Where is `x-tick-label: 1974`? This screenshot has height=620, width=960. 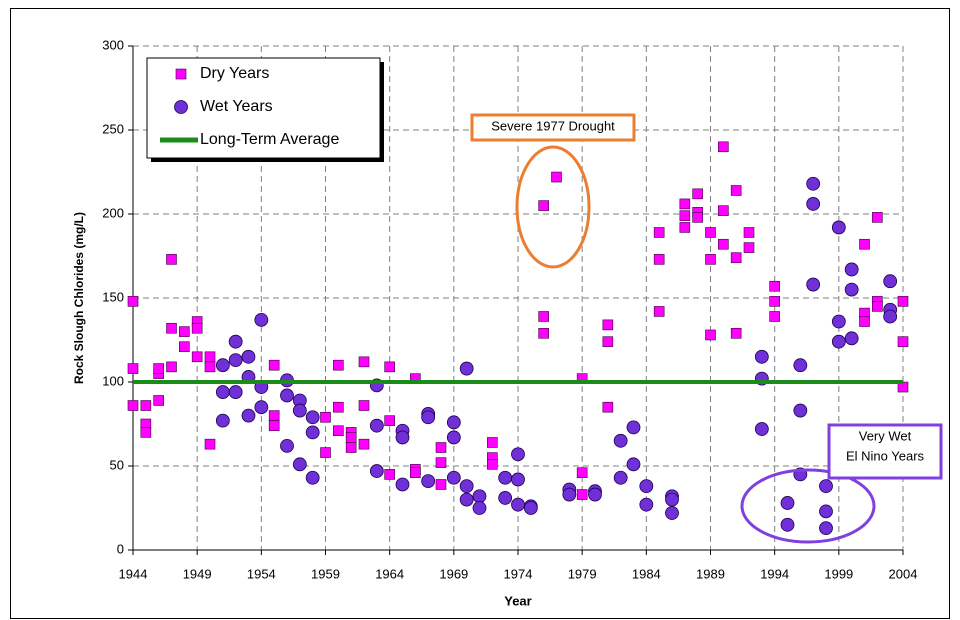
x-tick-label: 1974 is located at coordinates (518, 573).